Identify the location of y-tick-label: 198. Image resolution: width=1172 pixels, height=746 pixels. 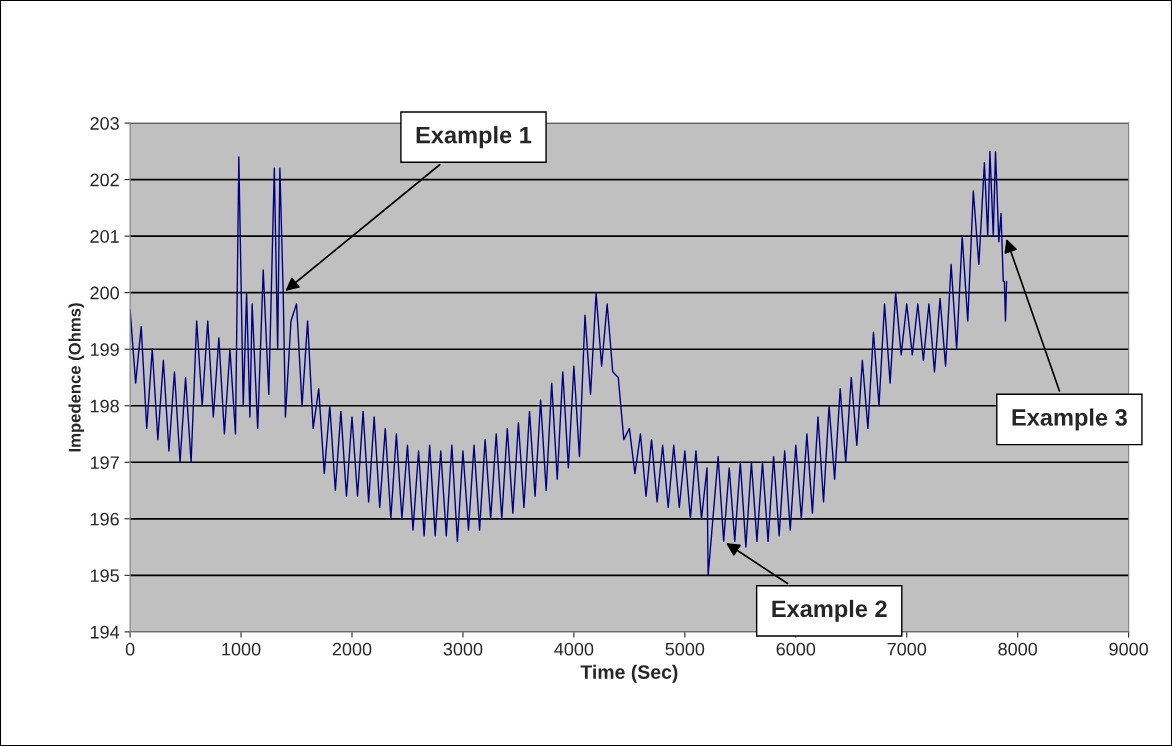
(104, 406).